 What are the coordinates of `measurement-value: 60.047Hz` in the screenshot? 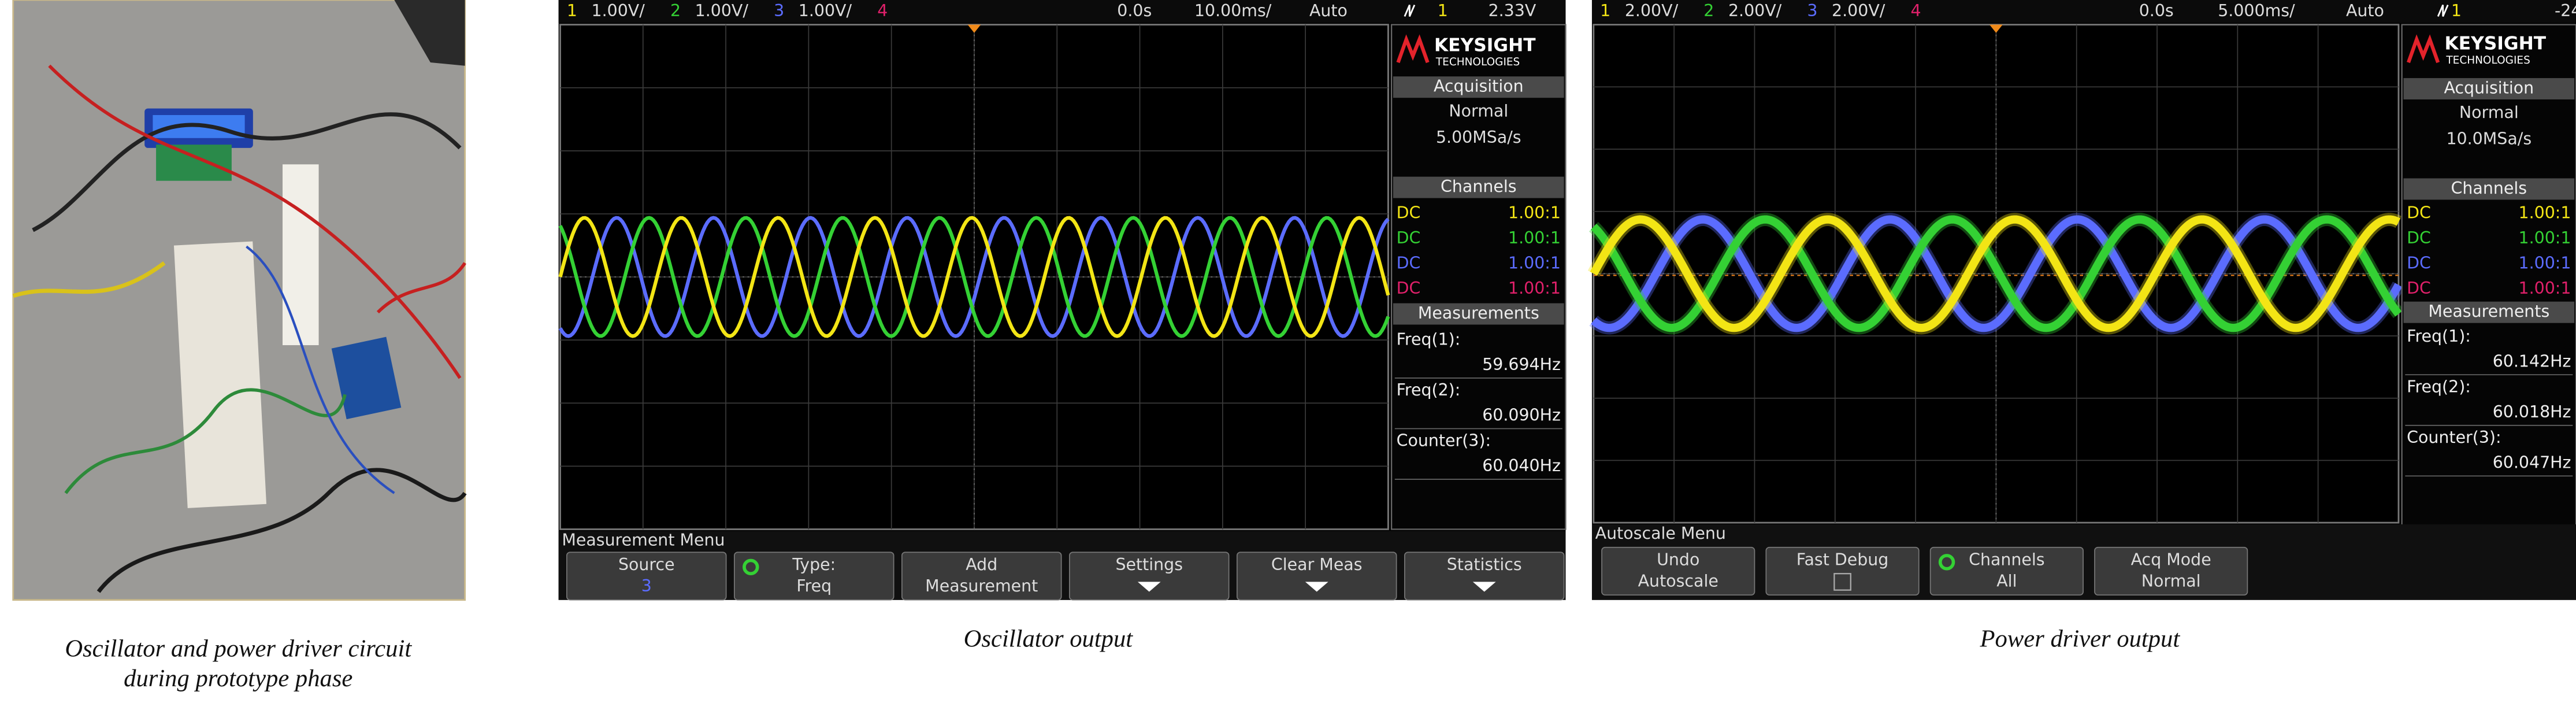 It's located at (2532, 463).